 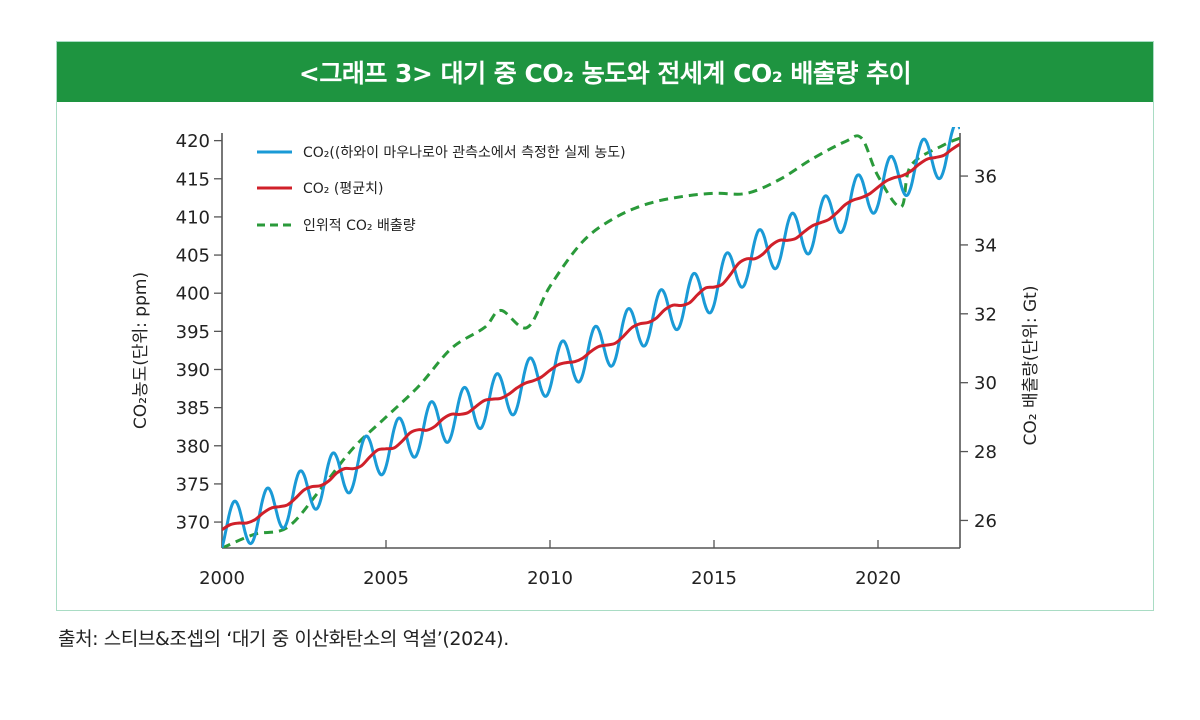 I want to click on y-tick-label: 405, so click(x=193, y=256).